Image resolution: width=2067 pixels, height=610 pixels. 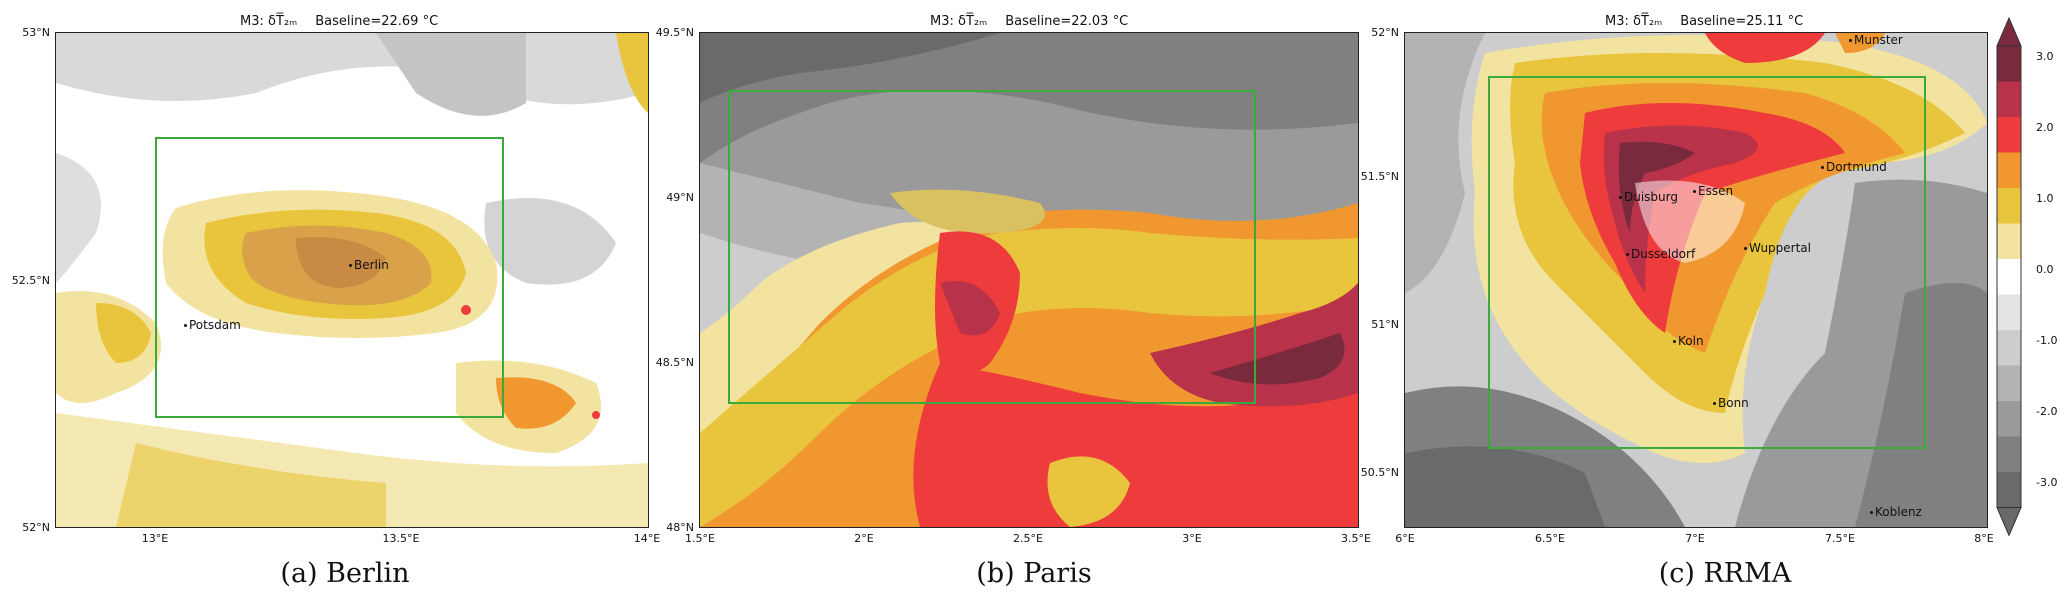 What do you see at coordinates (1896, 512) in the screenshot?
I see `city-label: Koblenz` at bounding box center [1896, 512].